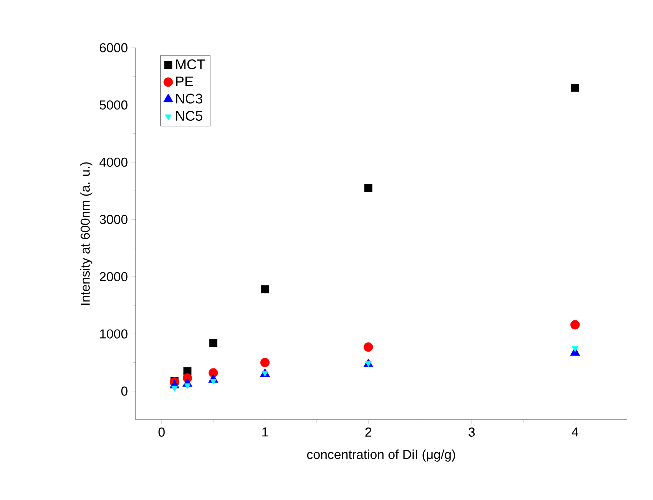 This screenshot has height=500, width=653. I want to click on x-tick-label: 0, so click(161, 432).